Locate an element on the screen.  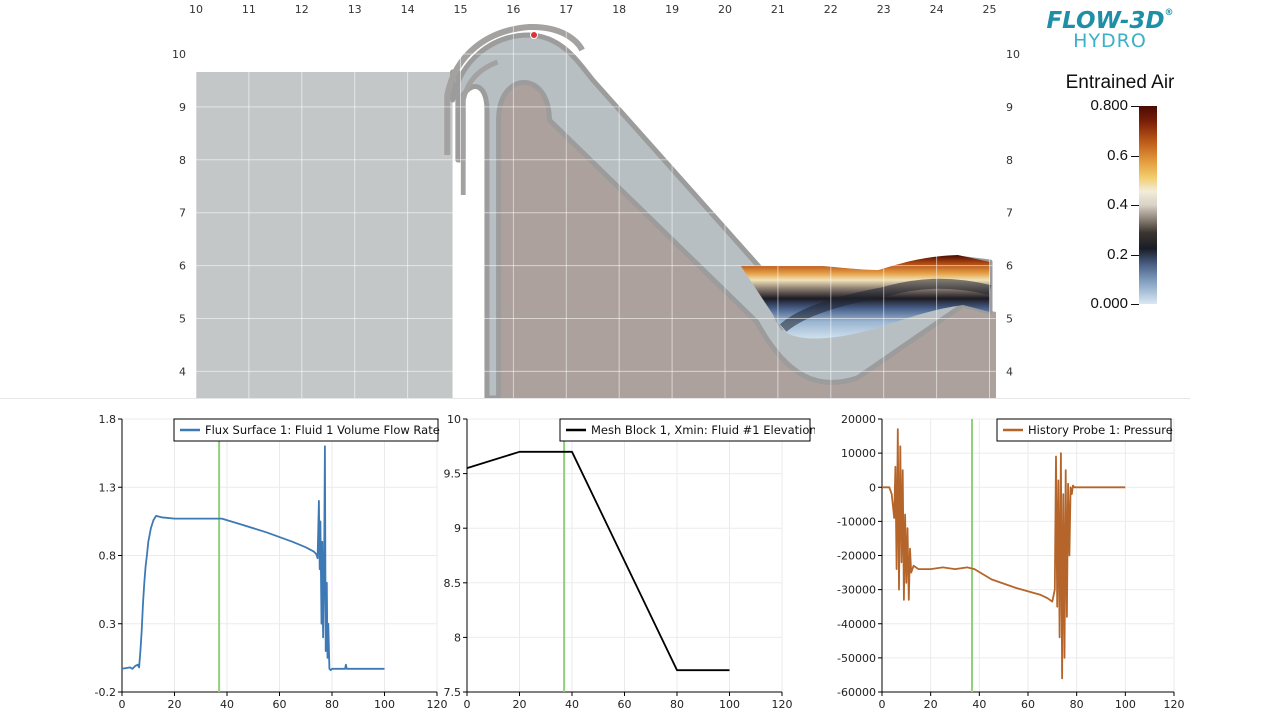
gate-structure is located at coordinates (514, 89).